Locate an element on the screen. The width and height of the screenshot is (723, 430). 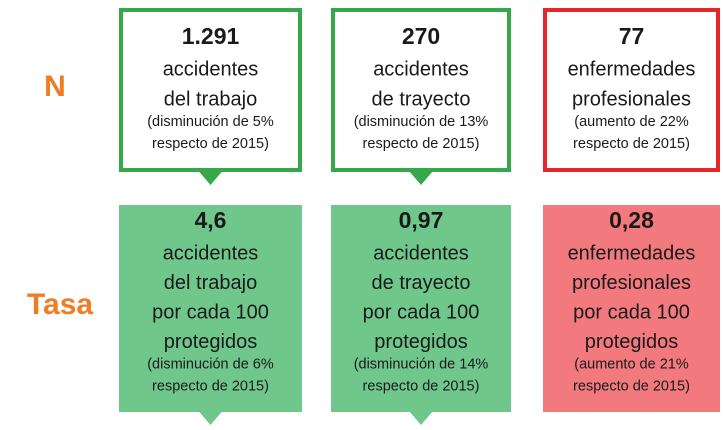
card-note: (disminución de 6% is located at coordinates (210, 364).